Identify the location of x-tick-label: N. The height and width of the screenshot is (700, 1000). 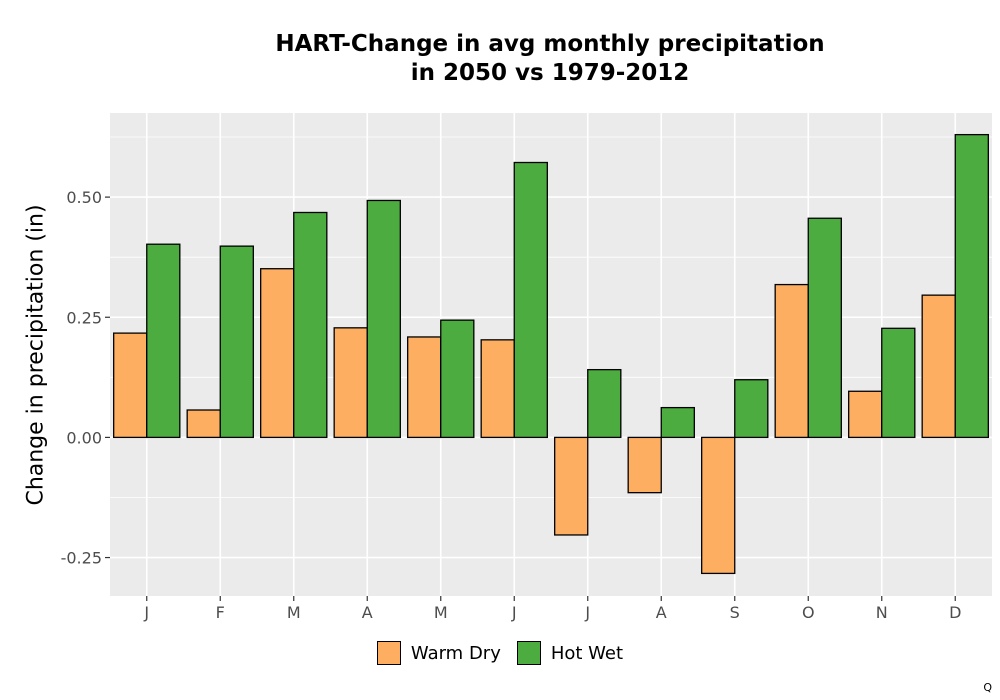
(882, 612).